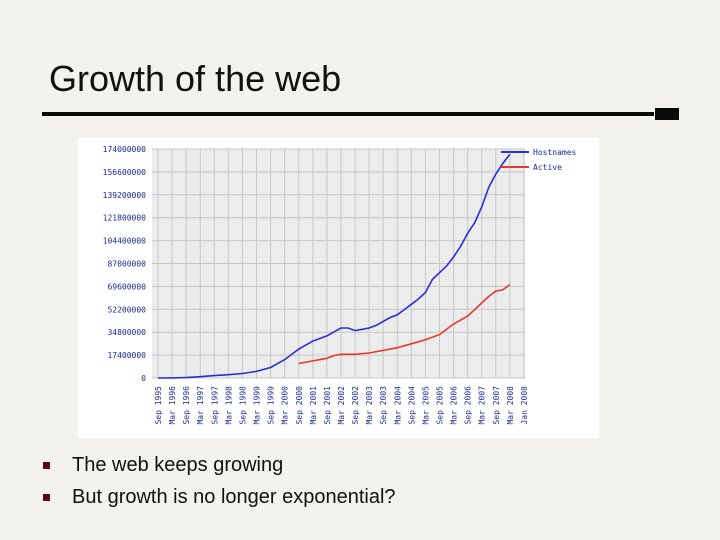  What do you see at coordinates (125, 149) in the screenshot?
I see `y-tick-label: 174000000` at bounding box center [125, 149].